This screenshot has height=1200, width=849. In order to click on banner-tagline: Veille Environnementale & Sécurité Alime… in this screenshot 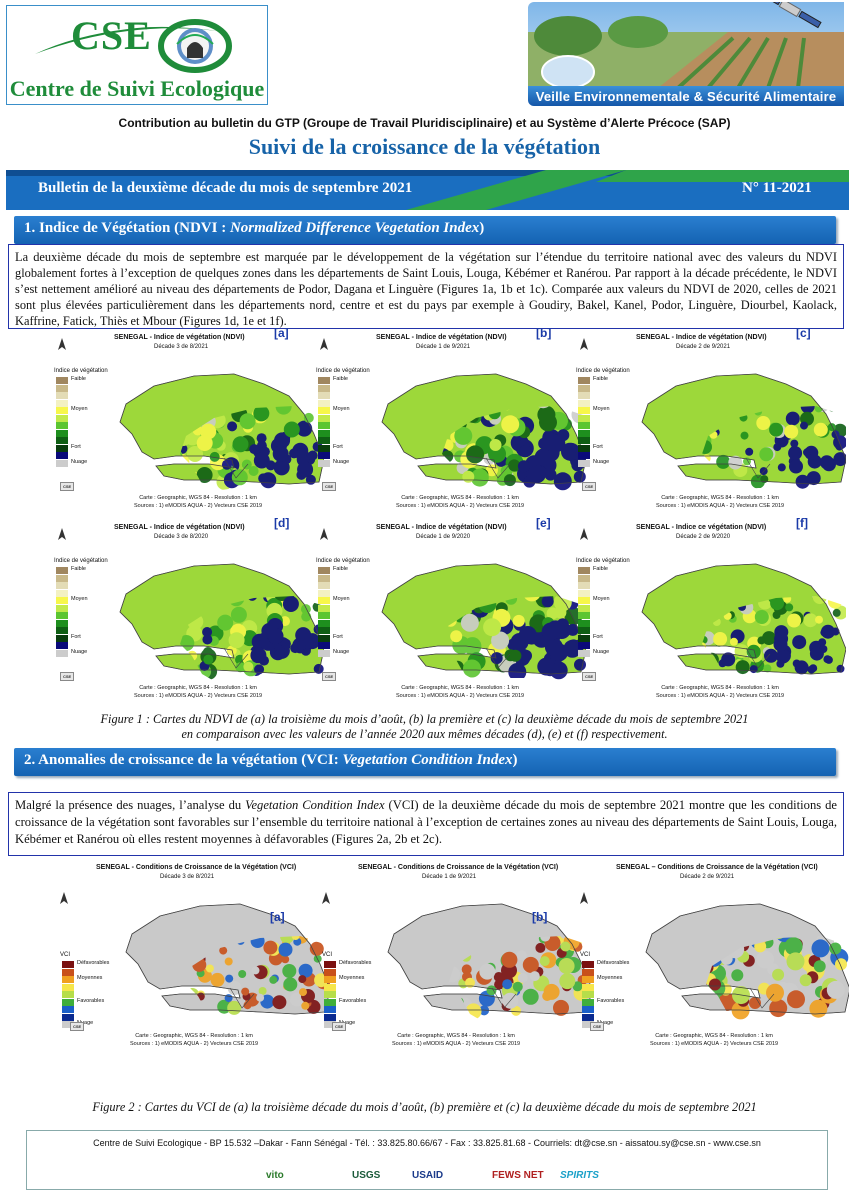, I will do `click(686, 96)`.